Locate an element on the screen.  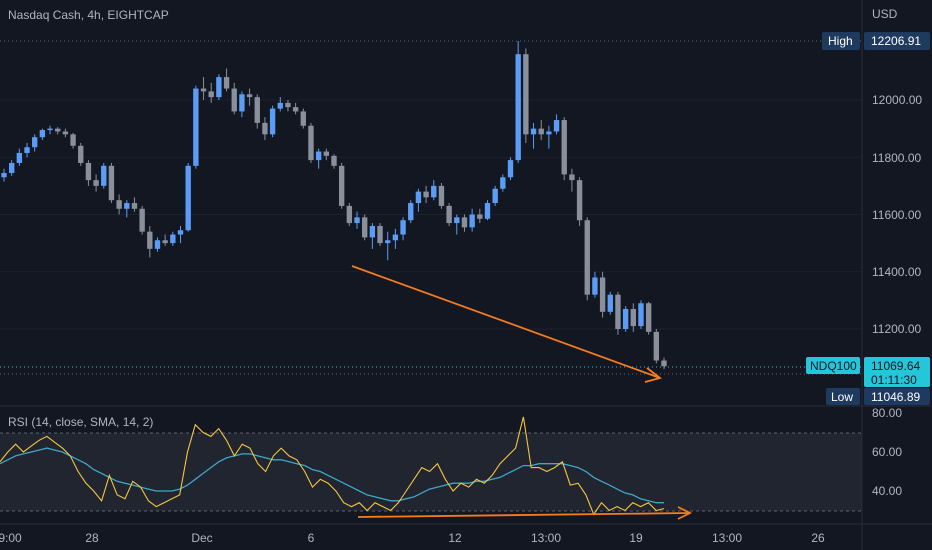
rsi-axis: 80.00 60.00 40.00 is located at coordinates (887, 452).